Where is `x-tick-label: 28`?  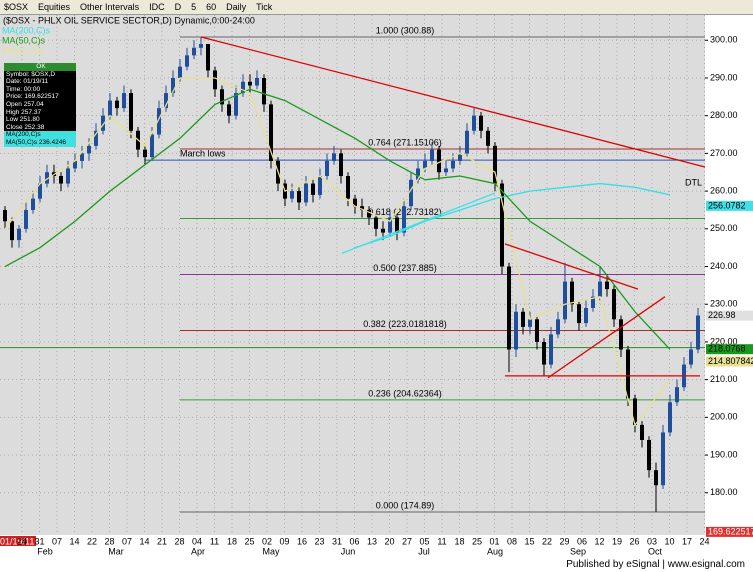 x-tick-label: 28 is located at coordinates (109, 541).